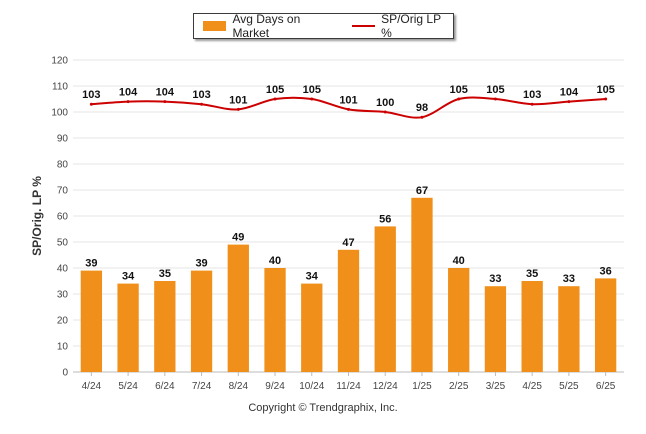  I want to click on bar-value-label: 36, so click(606, 271).